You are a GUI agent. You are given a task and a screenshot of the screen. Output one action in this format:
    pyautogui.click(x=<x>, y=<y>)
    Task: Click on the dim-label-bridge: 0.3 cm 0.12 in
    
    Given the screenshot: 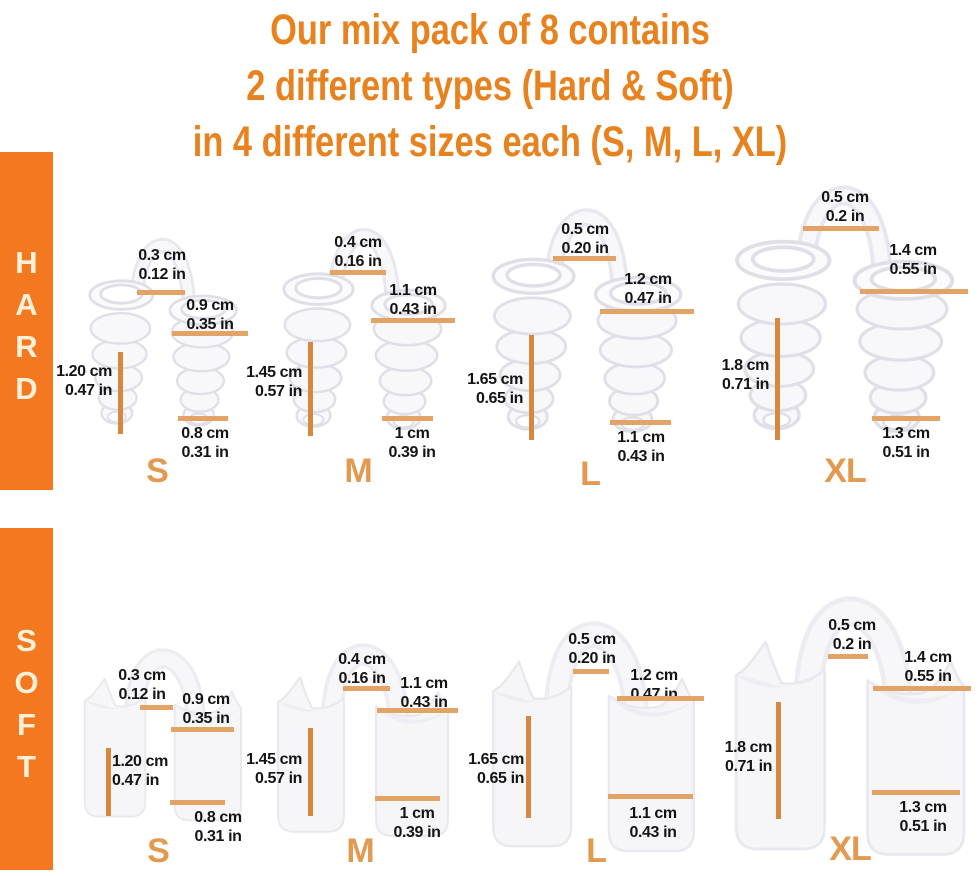 What is the action you would take?
    pyautogui.click(x=142, y=685)
    